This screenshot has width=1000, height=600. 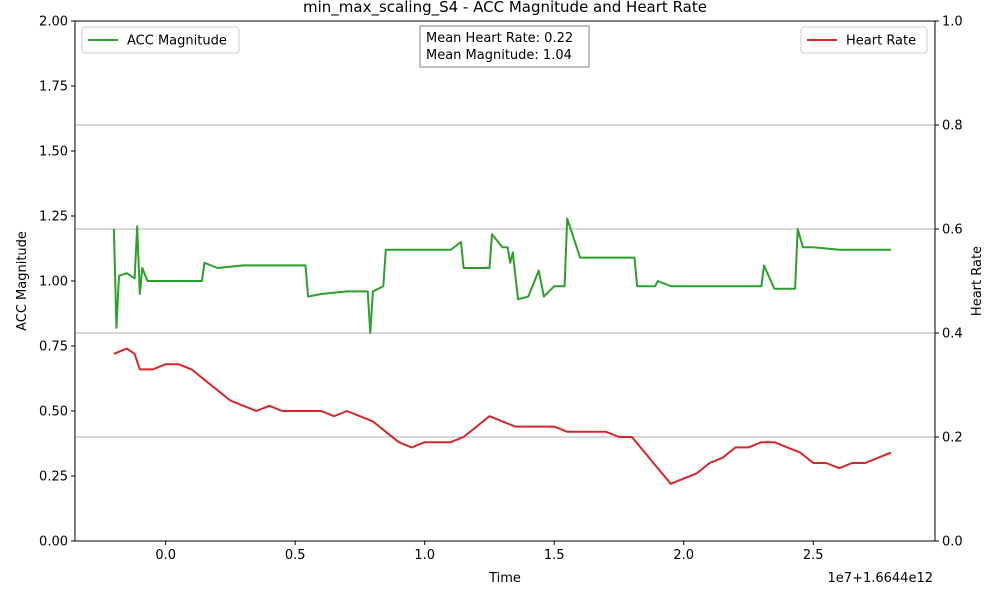 What do you see at coordinates (977, 281) in the screenshot?
I see `y-axis-right-label: Heart Rate` at bounding box center [977, 281].